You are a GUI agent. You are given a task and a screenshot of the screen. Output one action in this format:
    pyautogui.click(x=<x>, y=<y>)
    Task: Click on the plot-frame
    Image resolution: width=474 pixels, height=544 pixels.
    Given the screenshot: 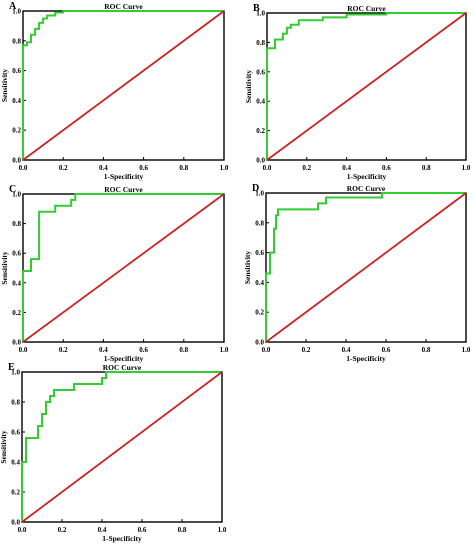 What is the action you would take?
    pyautogui.click(x=366, y=267)
    